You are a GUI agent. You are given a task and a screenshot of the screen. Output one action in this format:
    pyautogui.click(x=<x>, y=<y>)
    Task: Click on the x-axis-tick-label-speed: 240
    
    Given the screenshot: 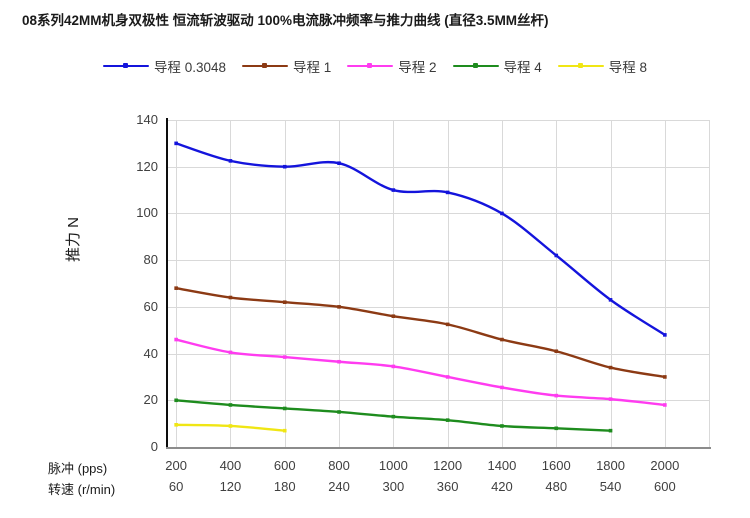 What is the action you would take?
    pyautogui.click(x=339, y=486)
    